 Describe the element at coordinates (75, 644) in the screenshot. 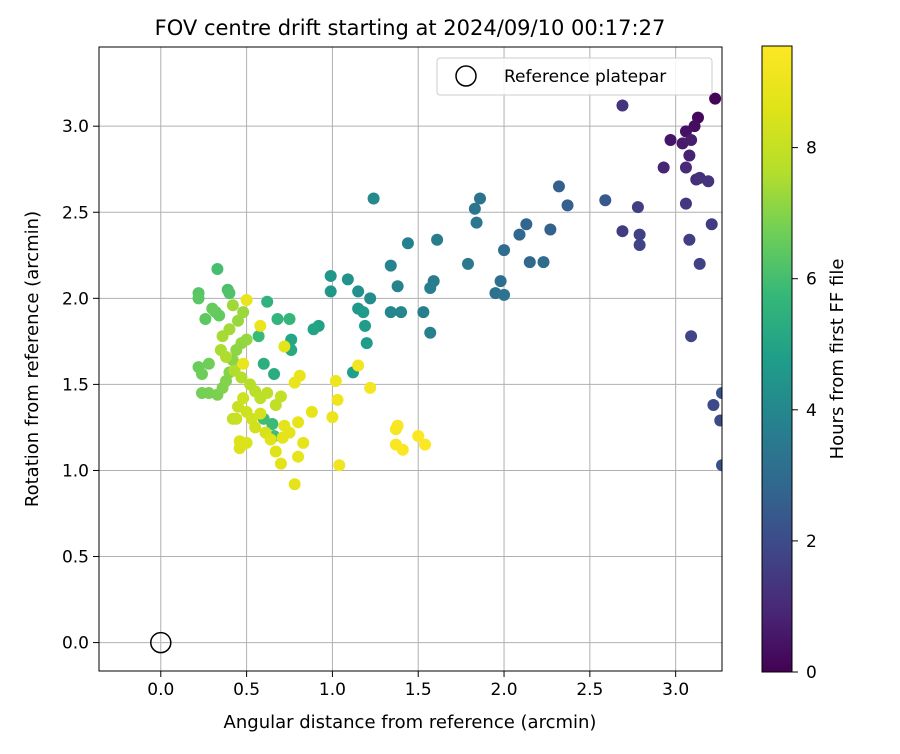

I see `y-tick-label: 0.0` at that location.